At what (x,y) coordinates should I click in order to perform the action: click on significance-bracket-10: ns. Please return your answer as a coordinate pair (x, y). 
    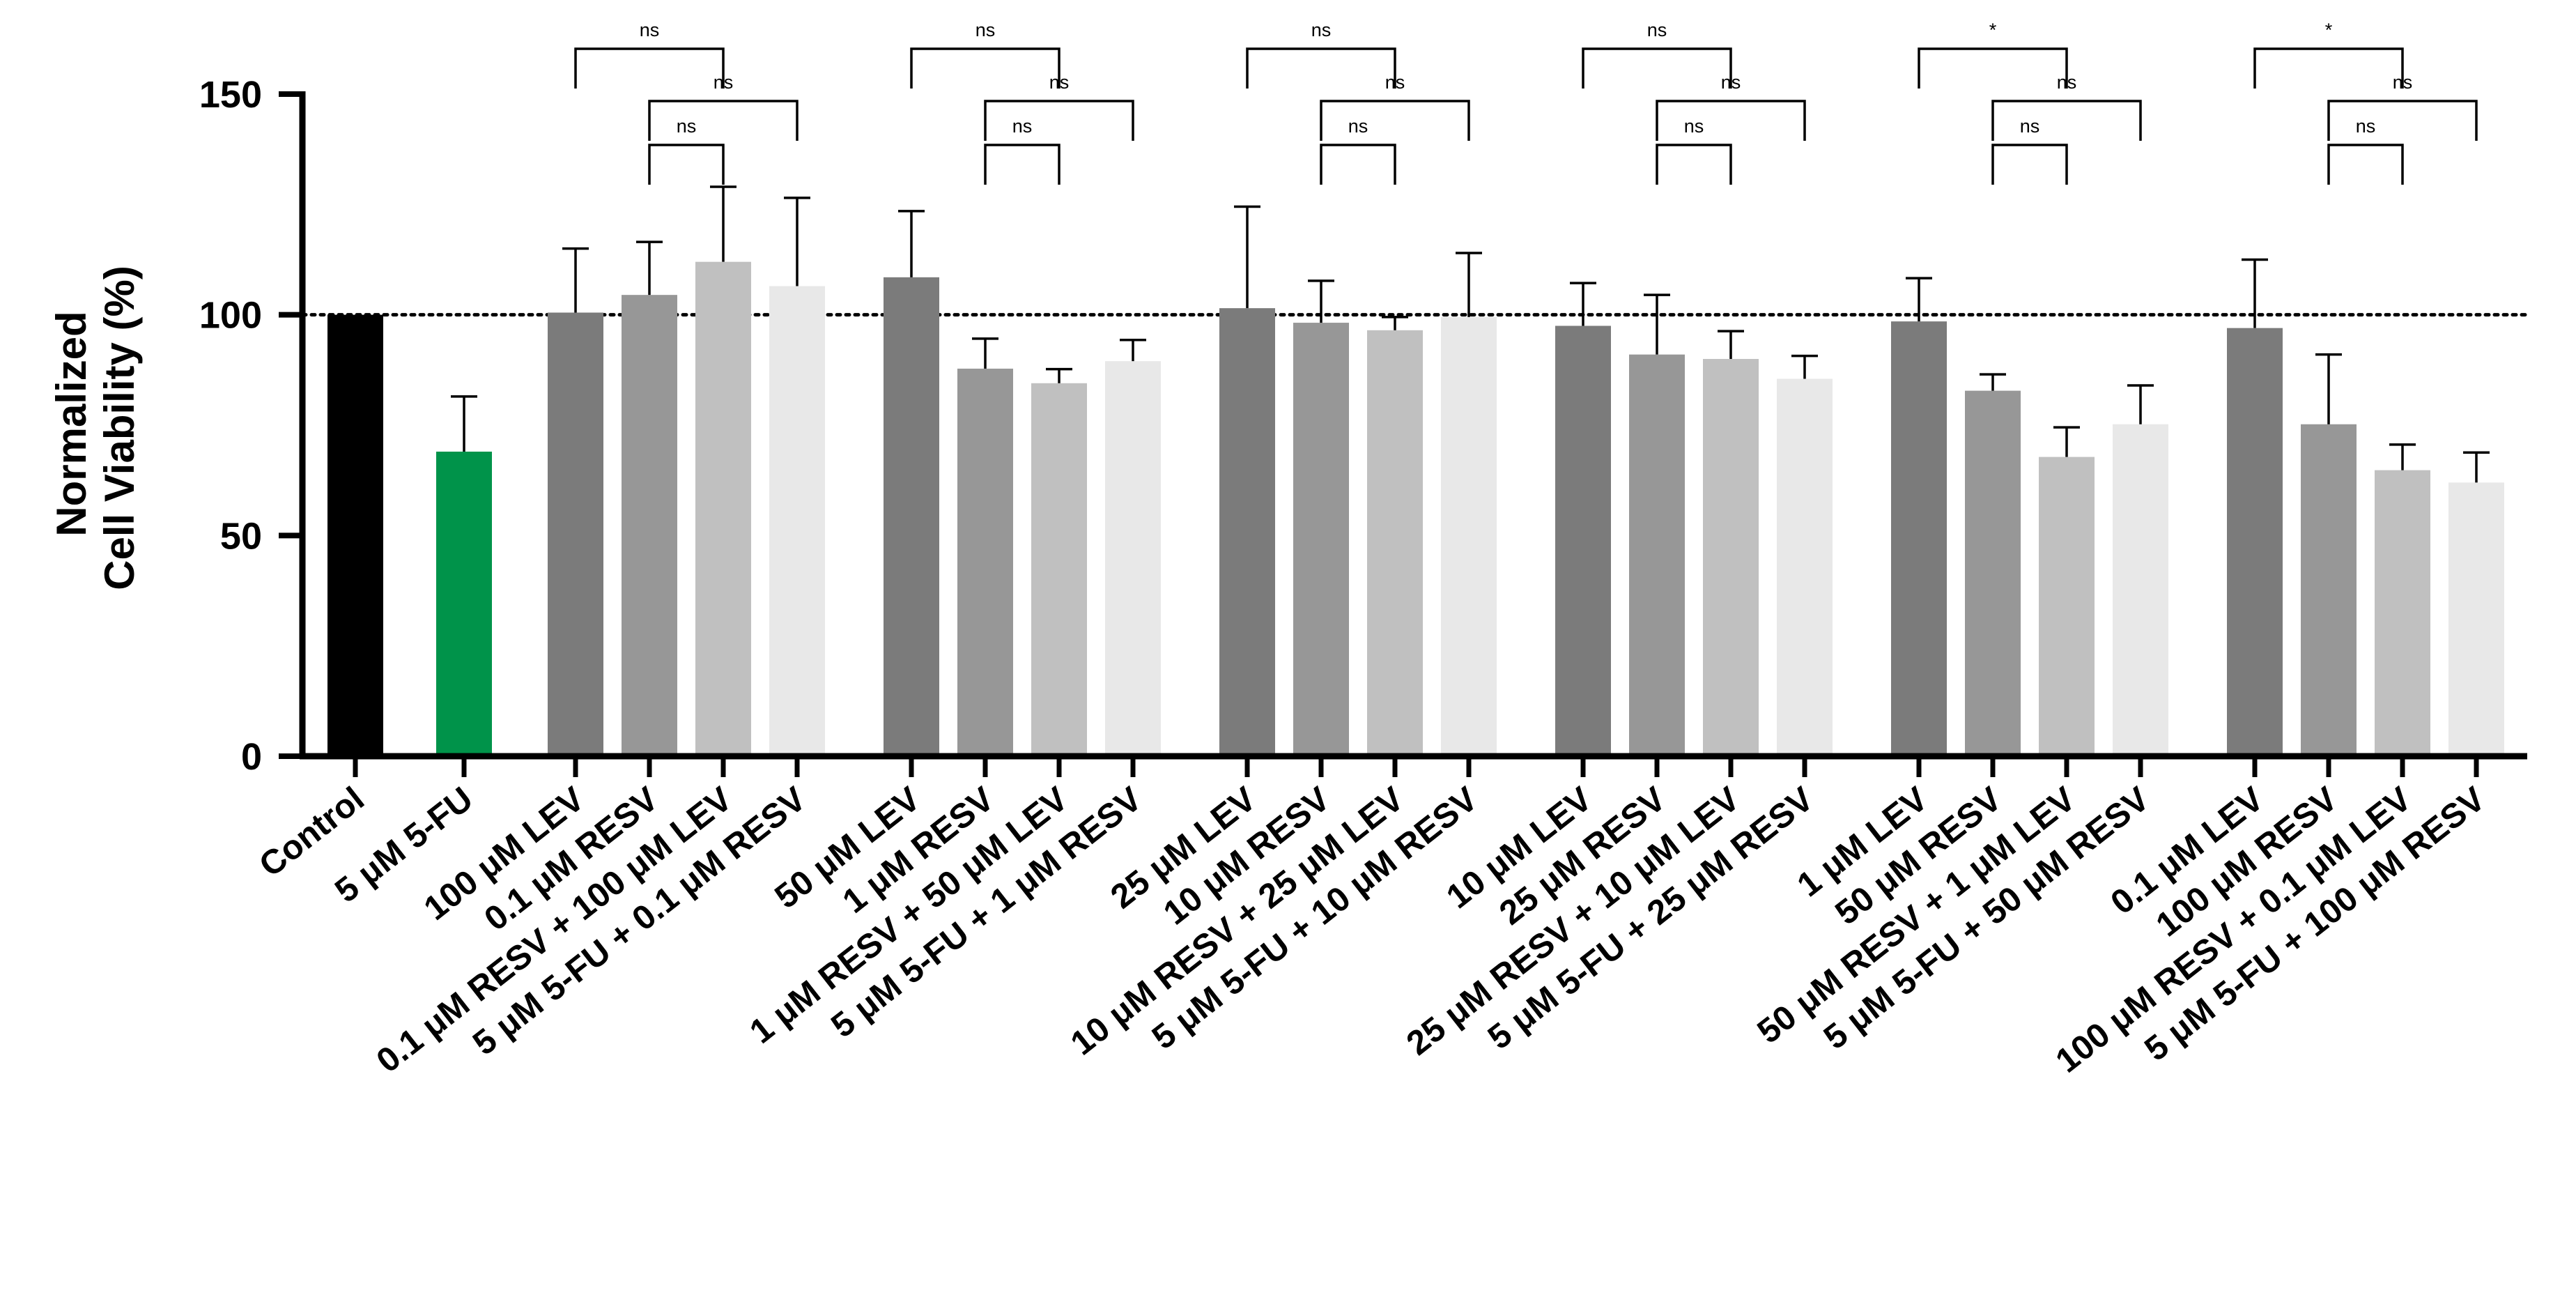
    Looking at the image, I should click on (1657, 55).